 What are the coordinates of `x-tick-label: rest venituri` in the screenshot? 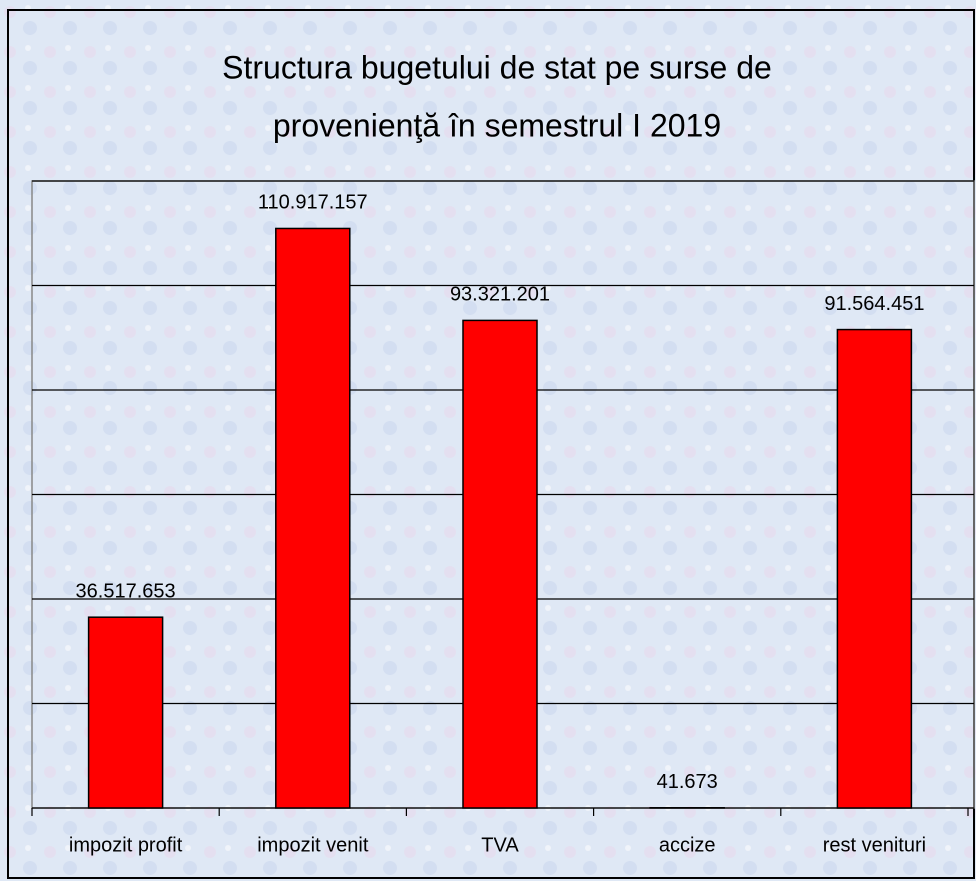 It's located at (874, 845).